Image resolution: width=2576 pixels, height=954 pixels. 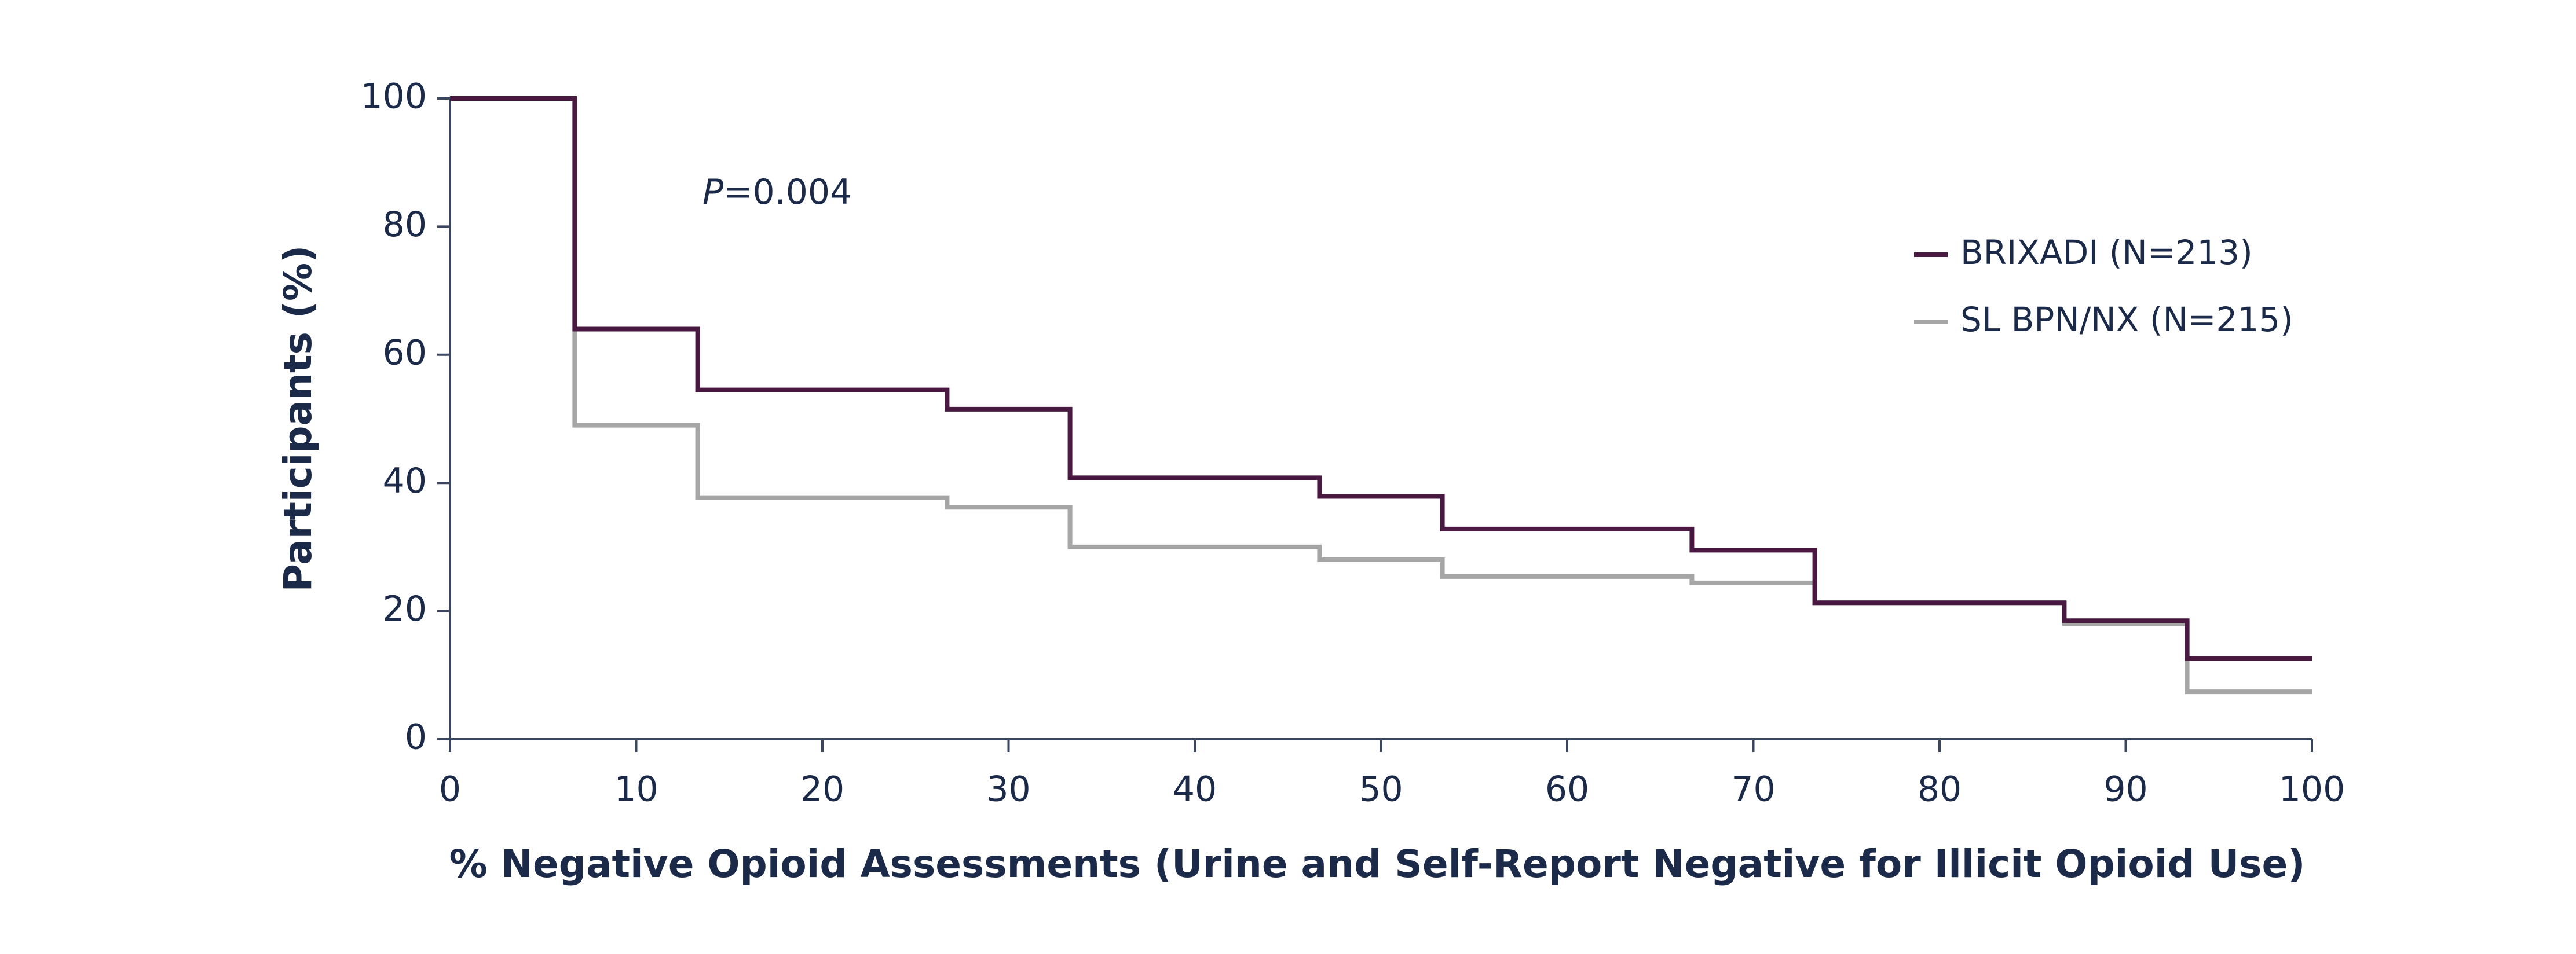 I want to click on y-tick-label: 40, so click(x=405, y=481).